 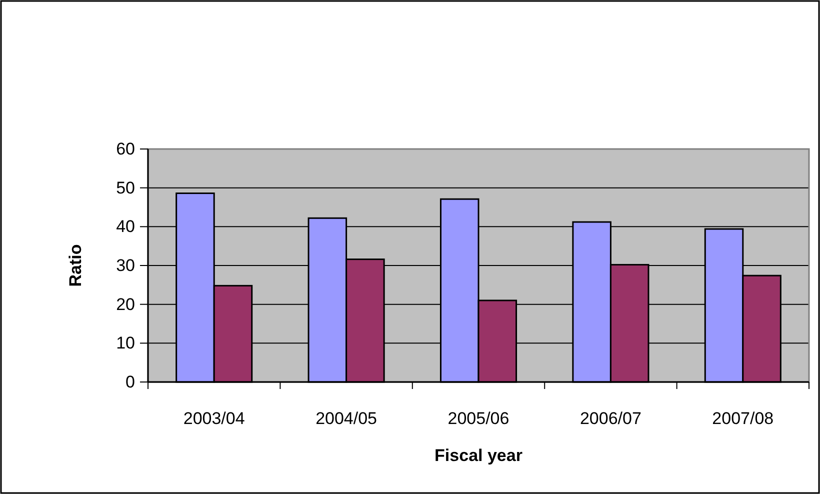 I want to click on y-tick-label: 10, so click(x=125, y=343).